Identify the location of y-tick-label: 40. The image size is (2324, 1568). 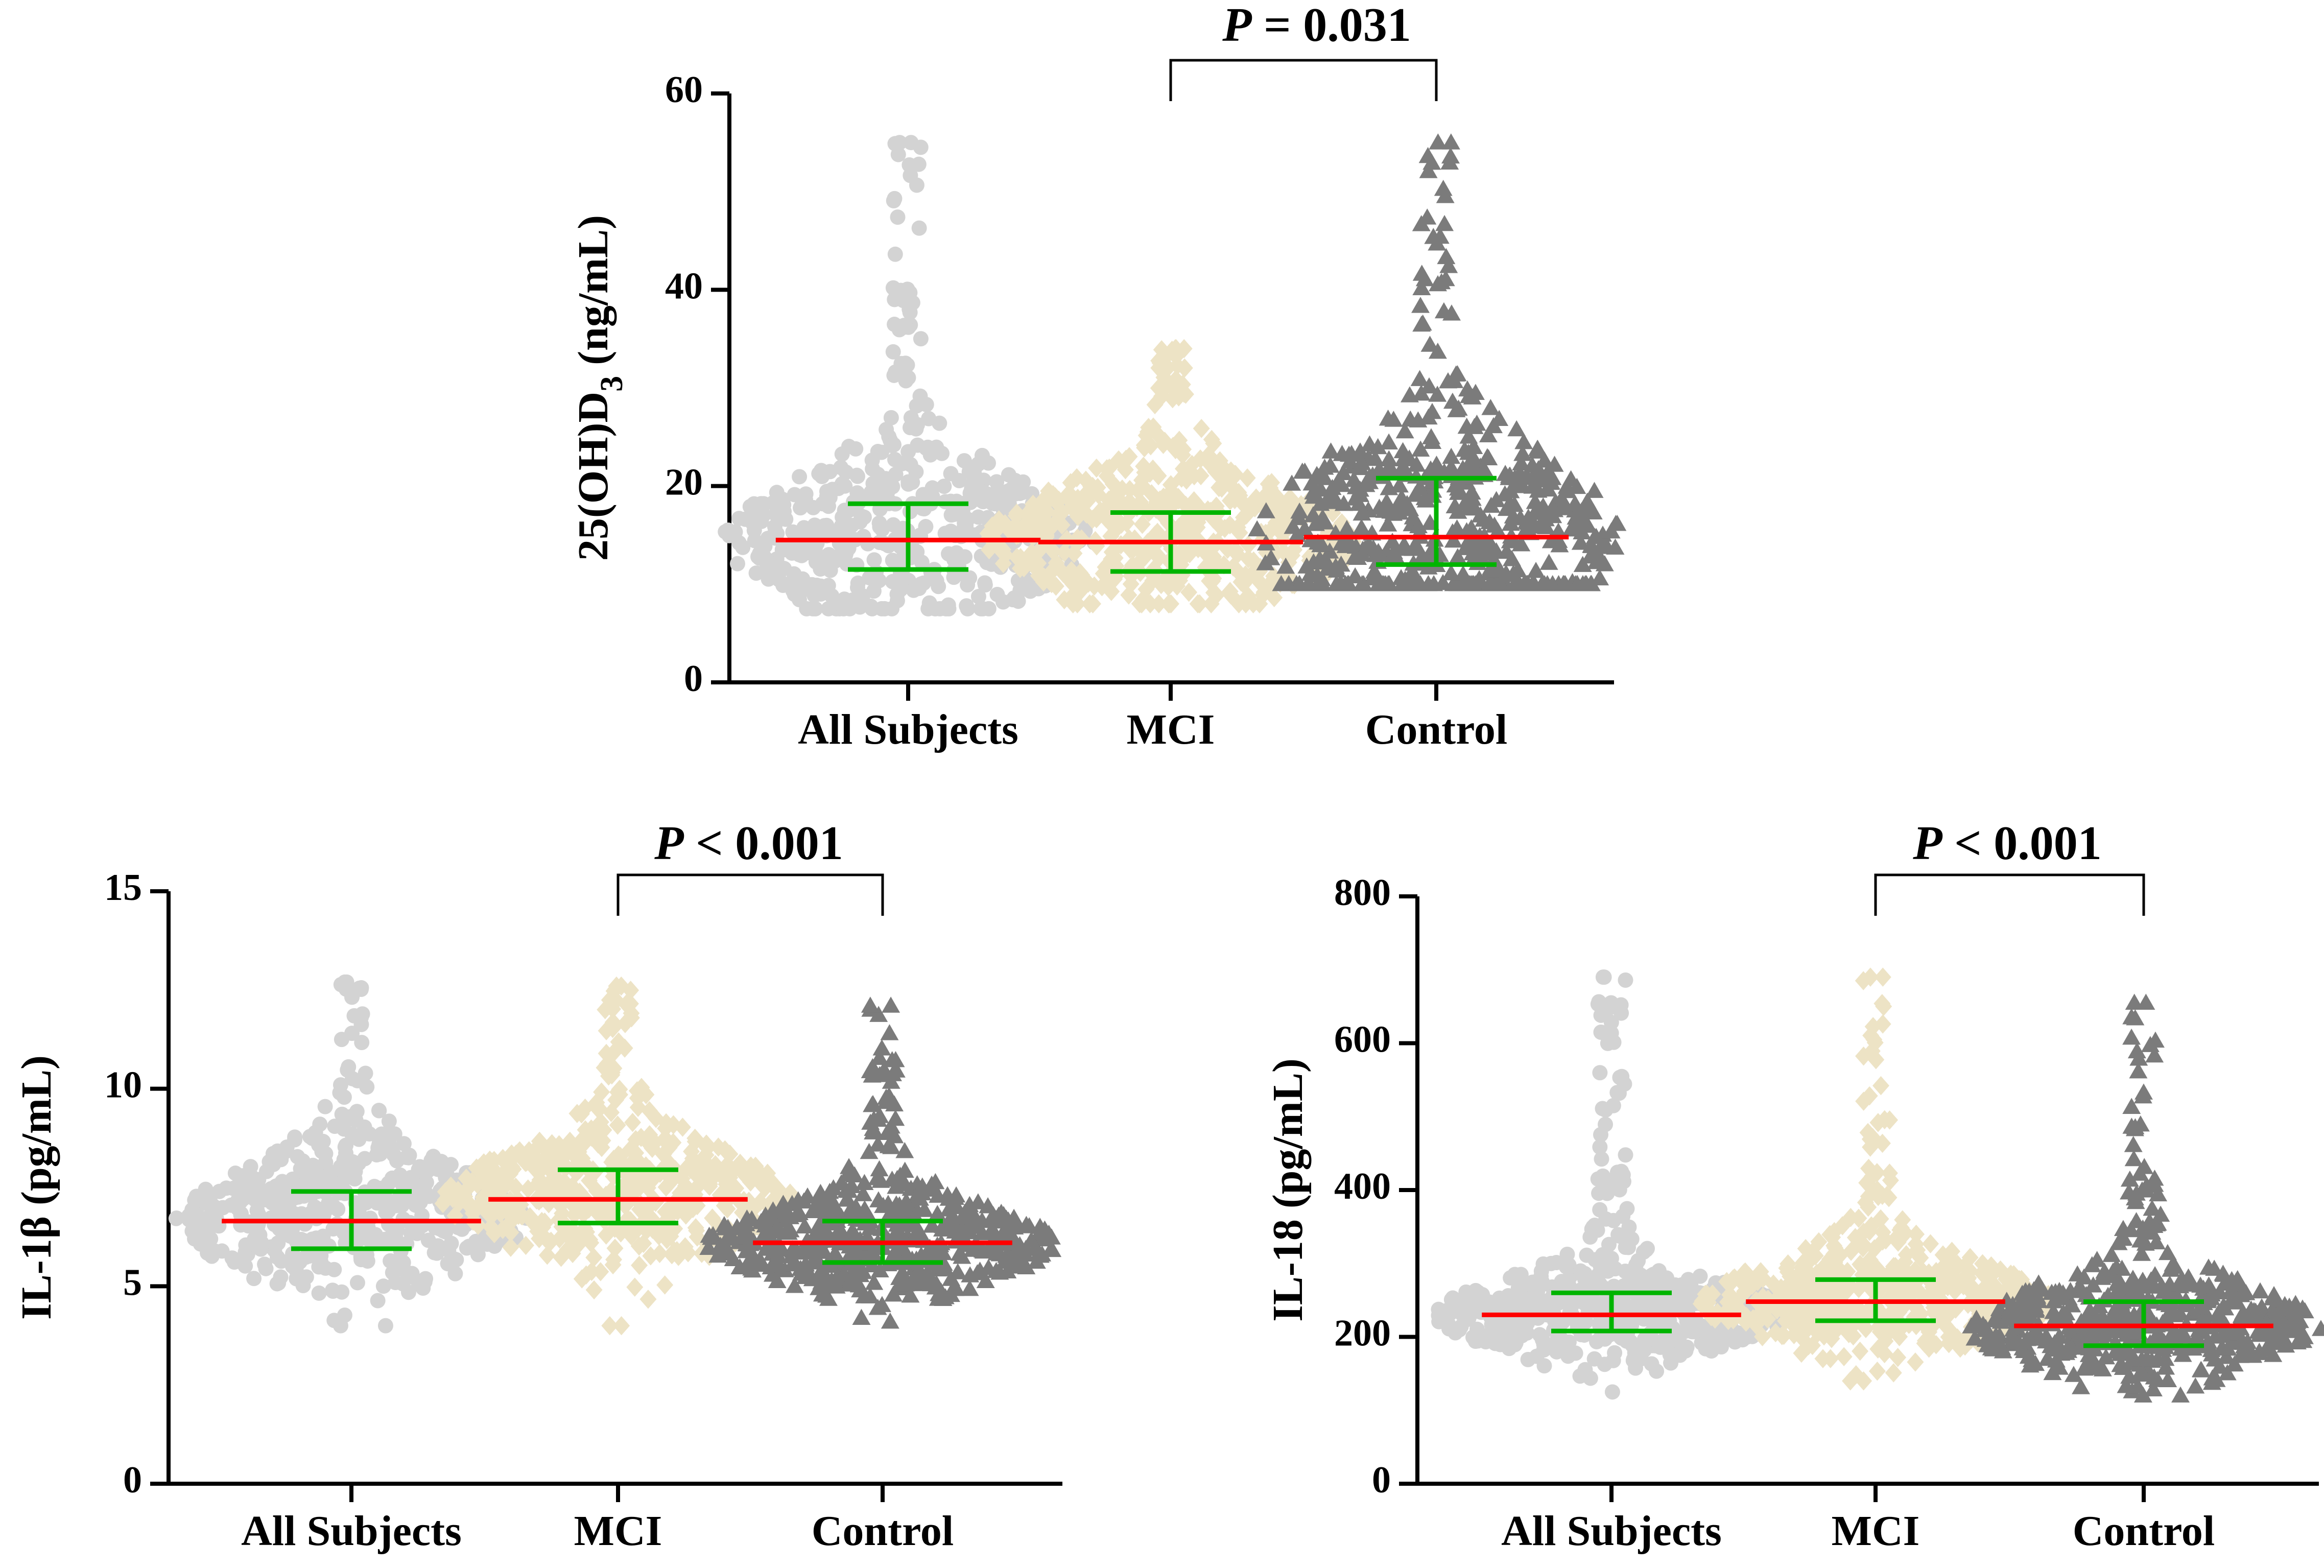
(684, 286).